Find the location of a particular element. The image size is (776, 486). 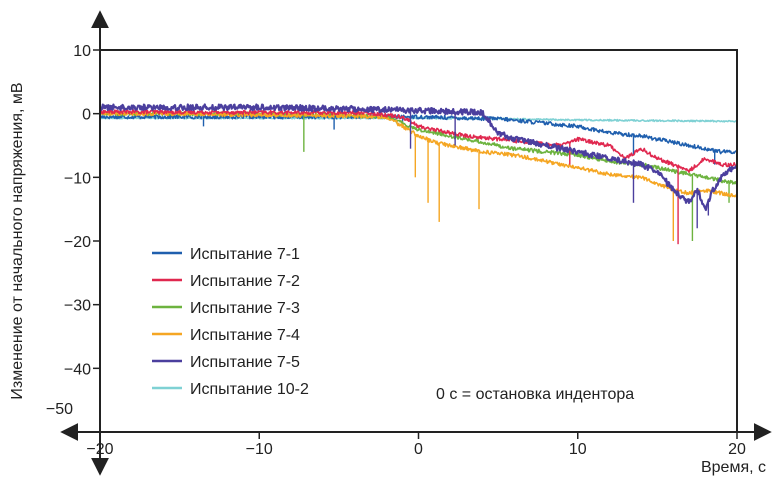

y-tick-label: −20 is located at coordinates (77, 242).